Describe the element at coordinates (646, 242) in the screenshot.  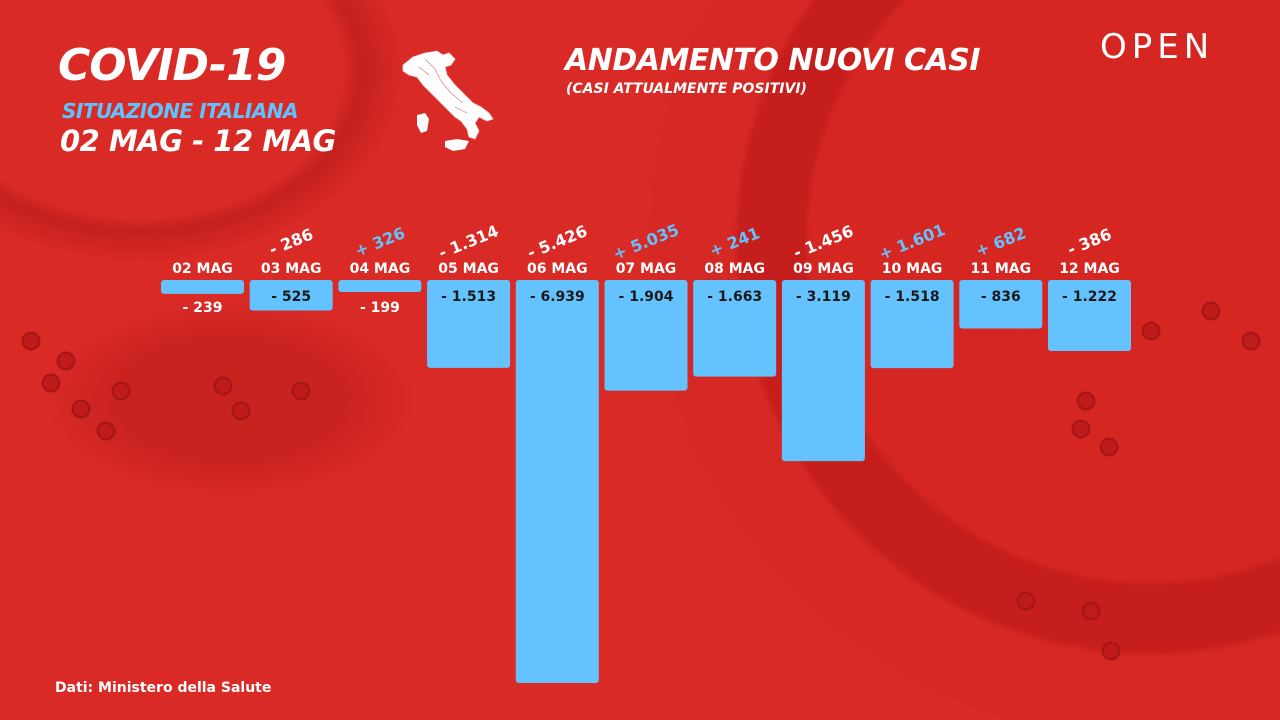
I see `change-label: + 5.035` at that location.